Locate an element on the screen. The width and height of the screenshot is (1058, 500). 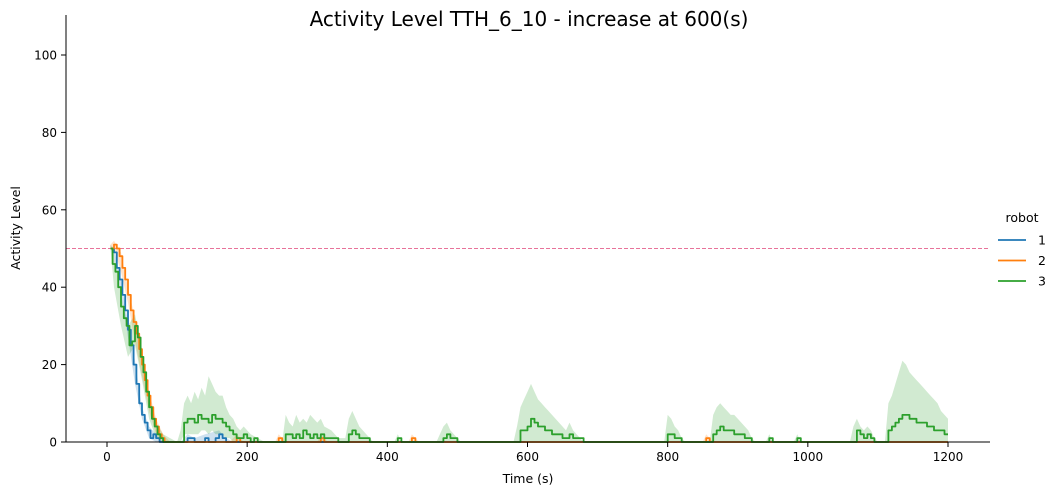
legend-label-2: 2 is located at coordinates (1042, 260).